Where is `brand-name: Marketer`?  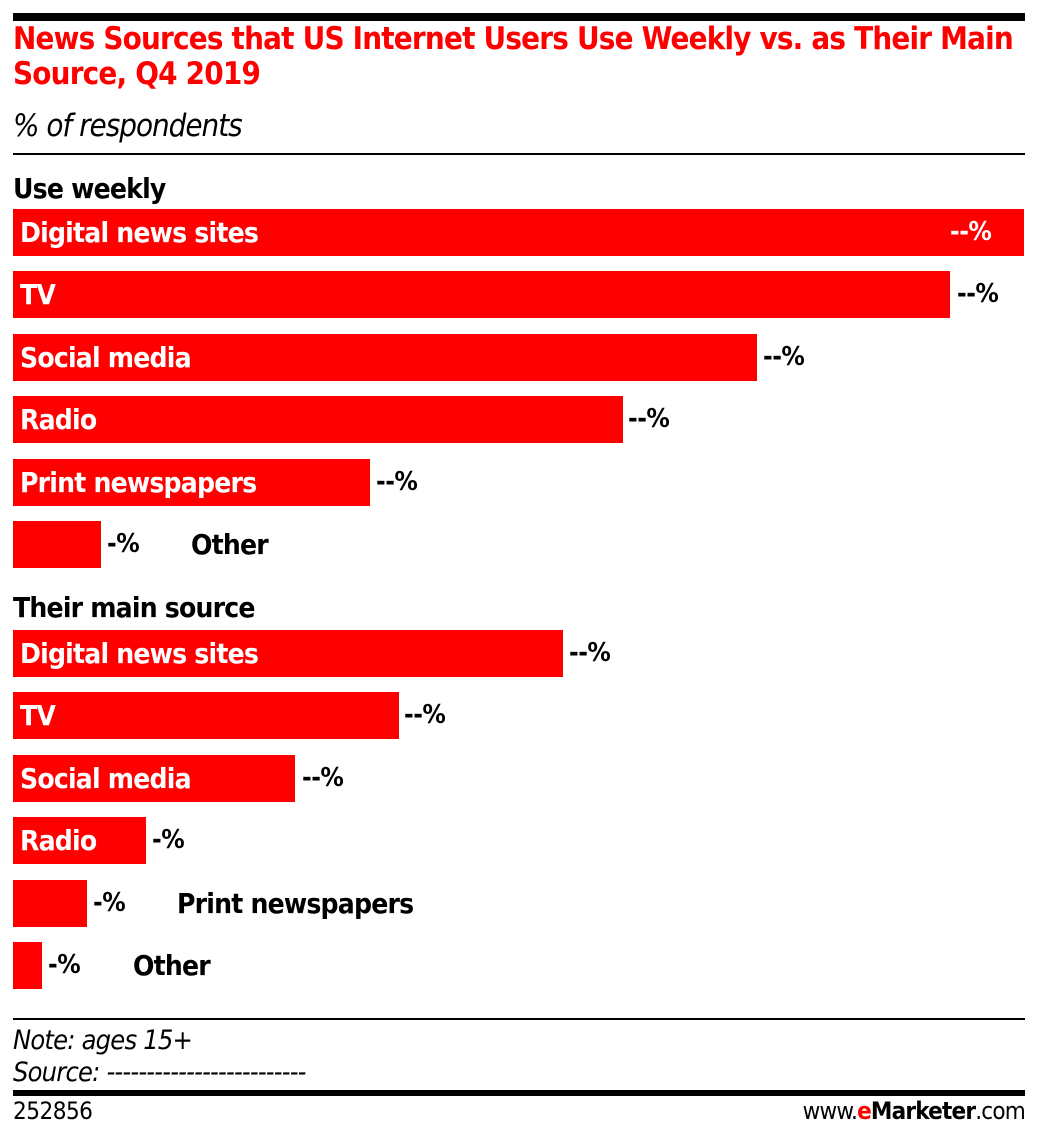
brand-name: Marketer is located at coordinates (923, 1111).